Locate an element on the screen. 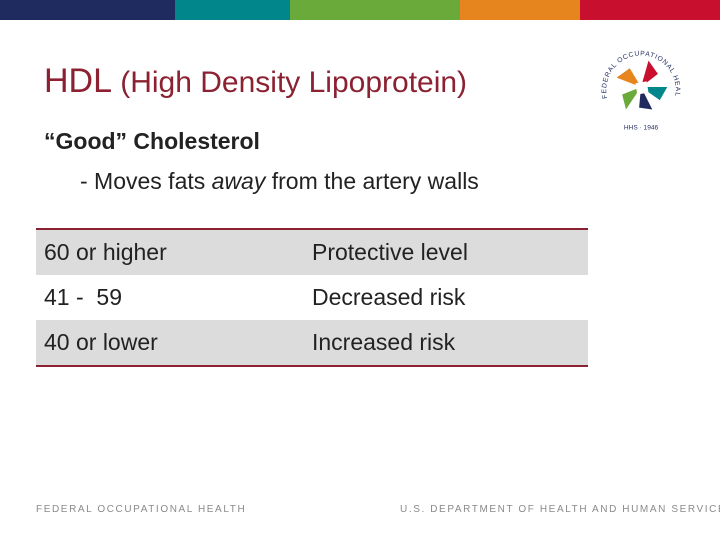 The width and height of the screenshot is (720, 540). color-bar-teal is located at coordinates (232, 10).